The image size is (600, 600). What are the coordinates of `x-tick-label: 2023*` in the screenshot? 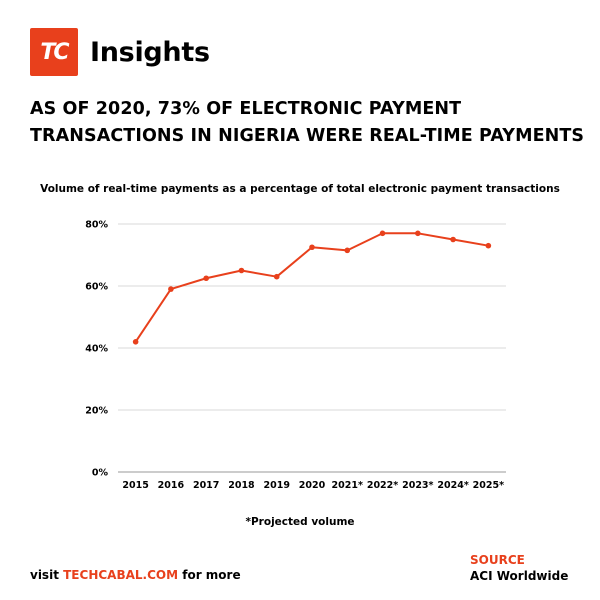 It's located at (417, 485).